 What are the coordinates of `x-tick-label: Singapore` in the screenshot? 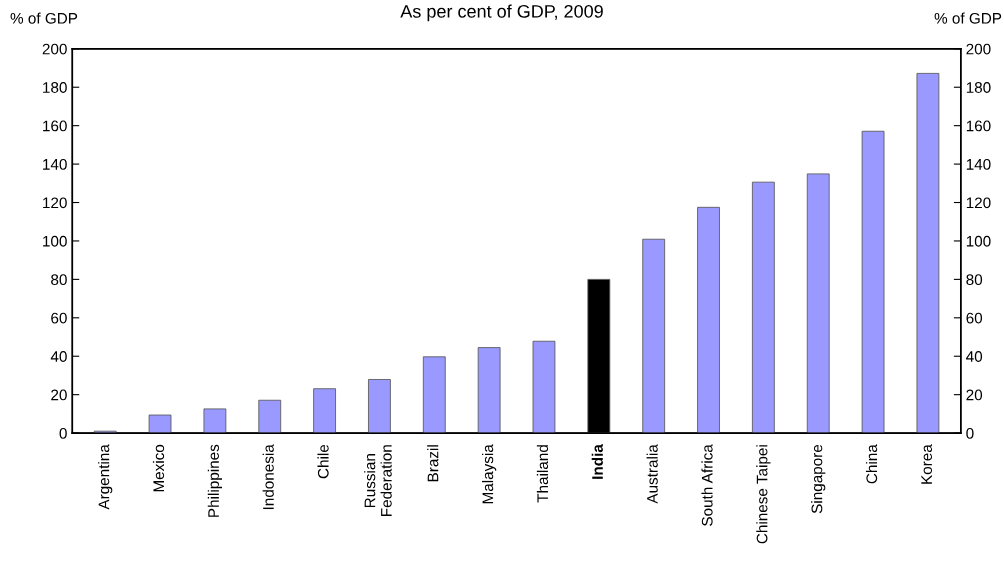 It's located at (818, 479).